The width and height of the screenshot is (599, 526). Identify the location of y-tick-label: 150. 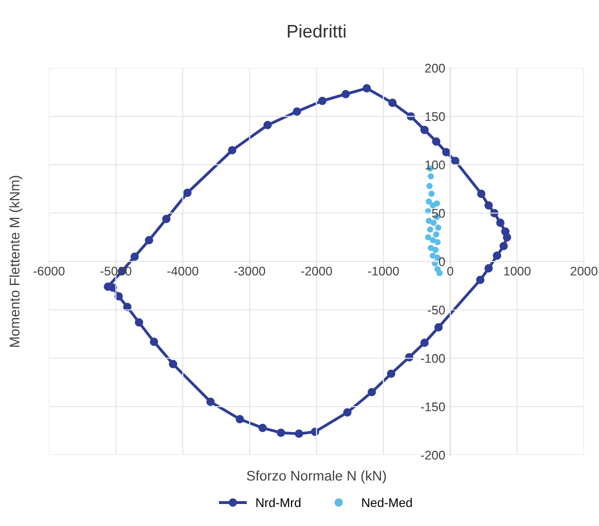
(435, 117).